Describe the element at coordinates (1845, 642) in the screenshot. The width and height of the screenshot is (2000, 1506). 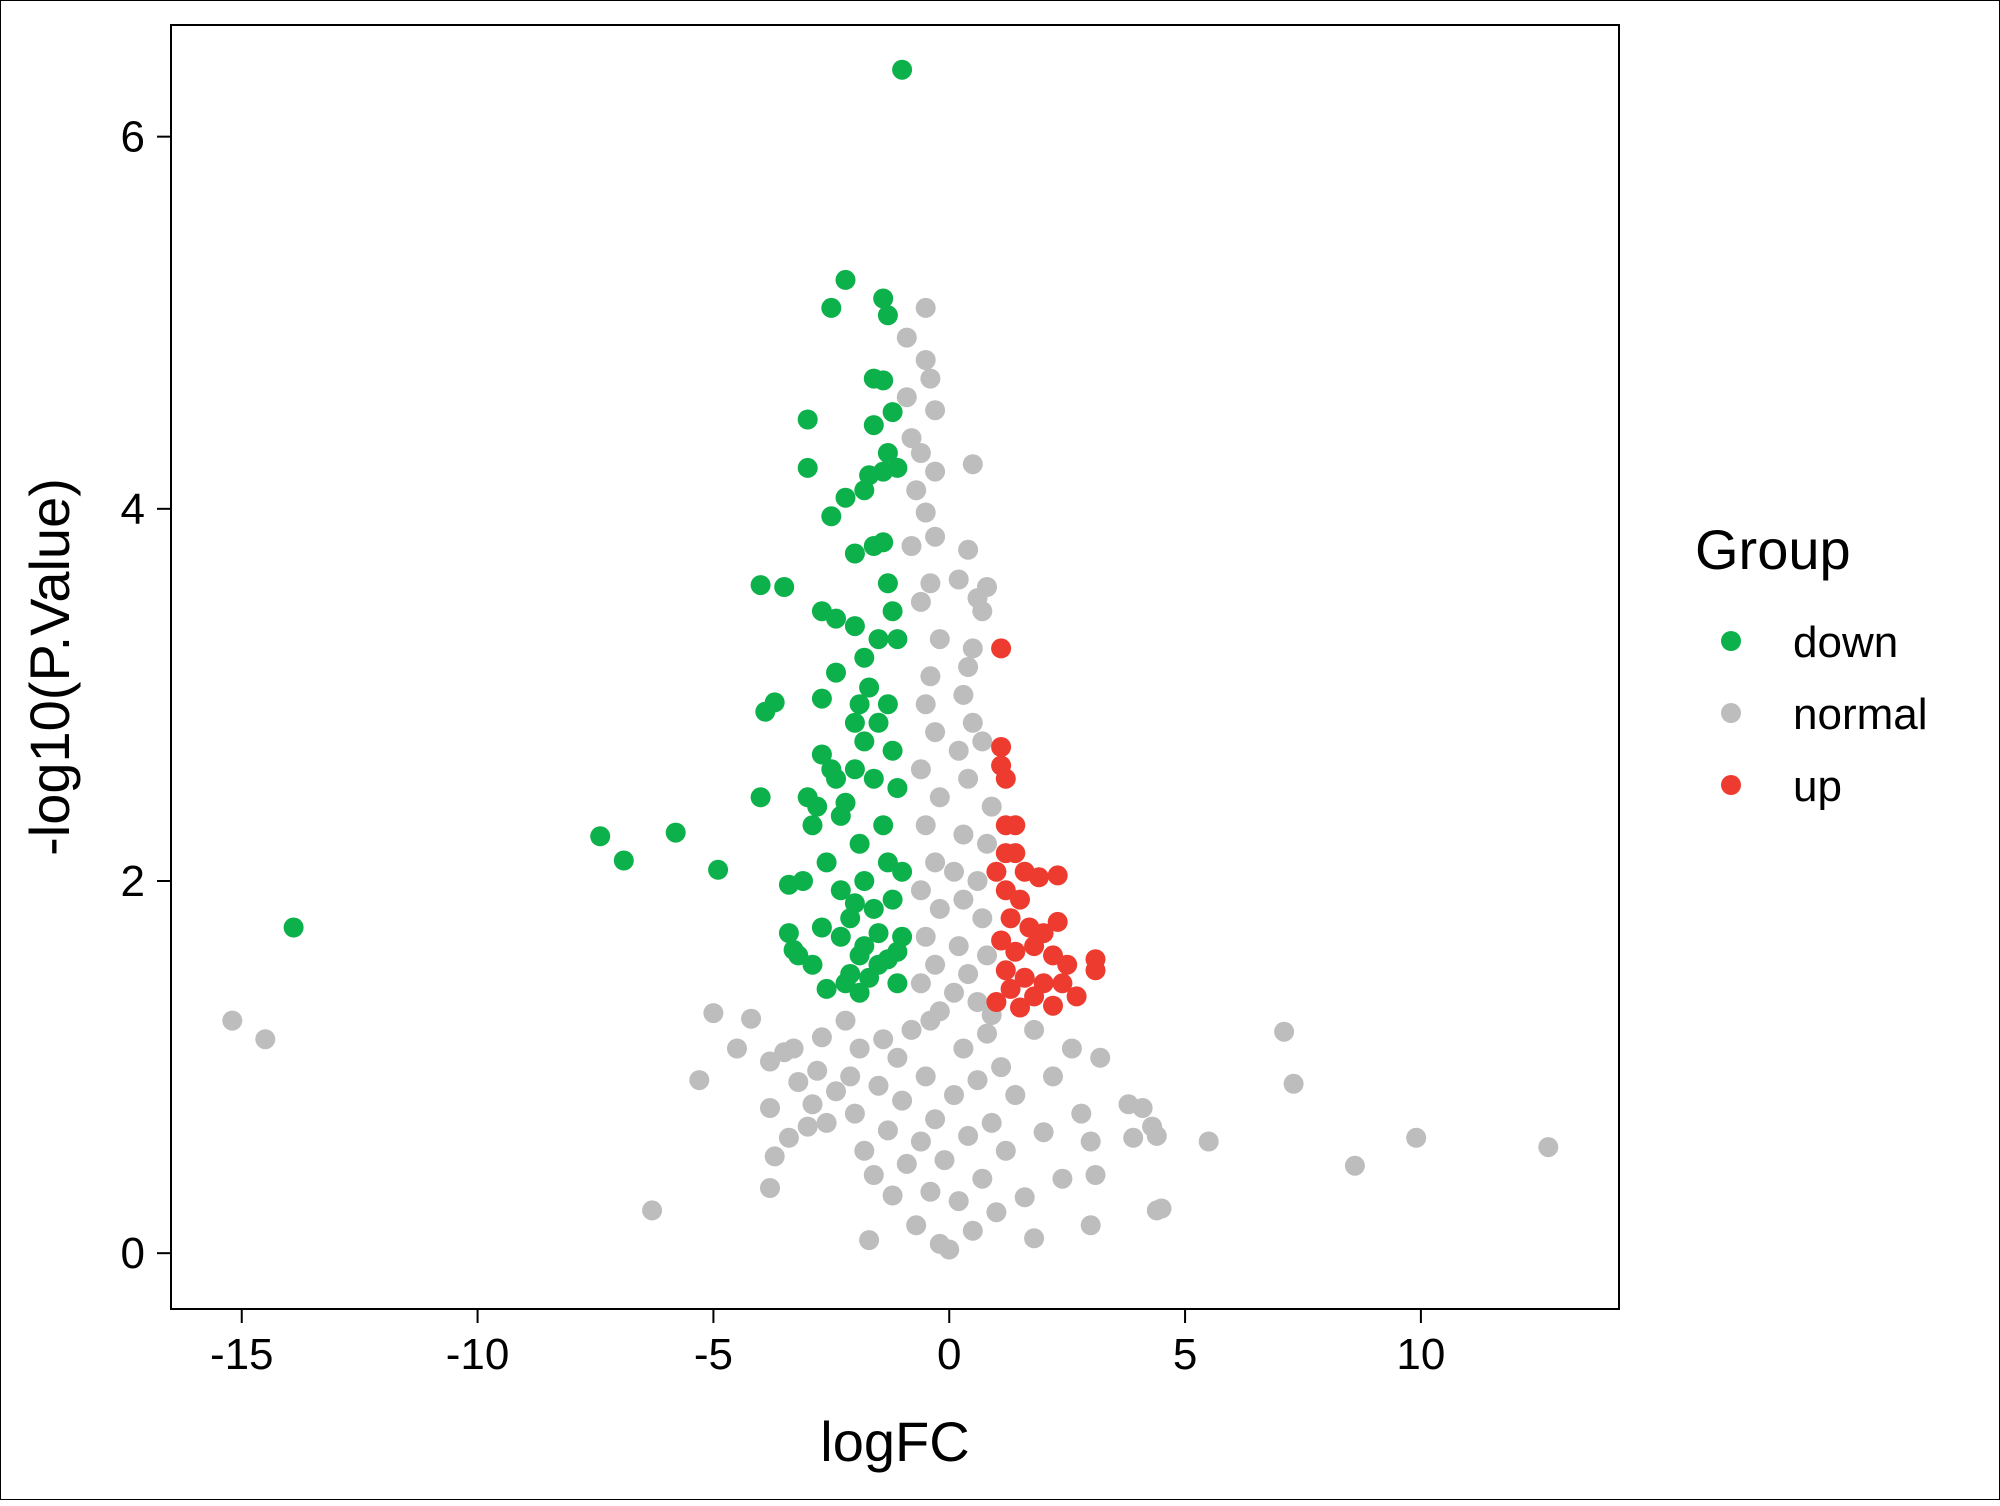
I see `legend-label-down: down` at that location.